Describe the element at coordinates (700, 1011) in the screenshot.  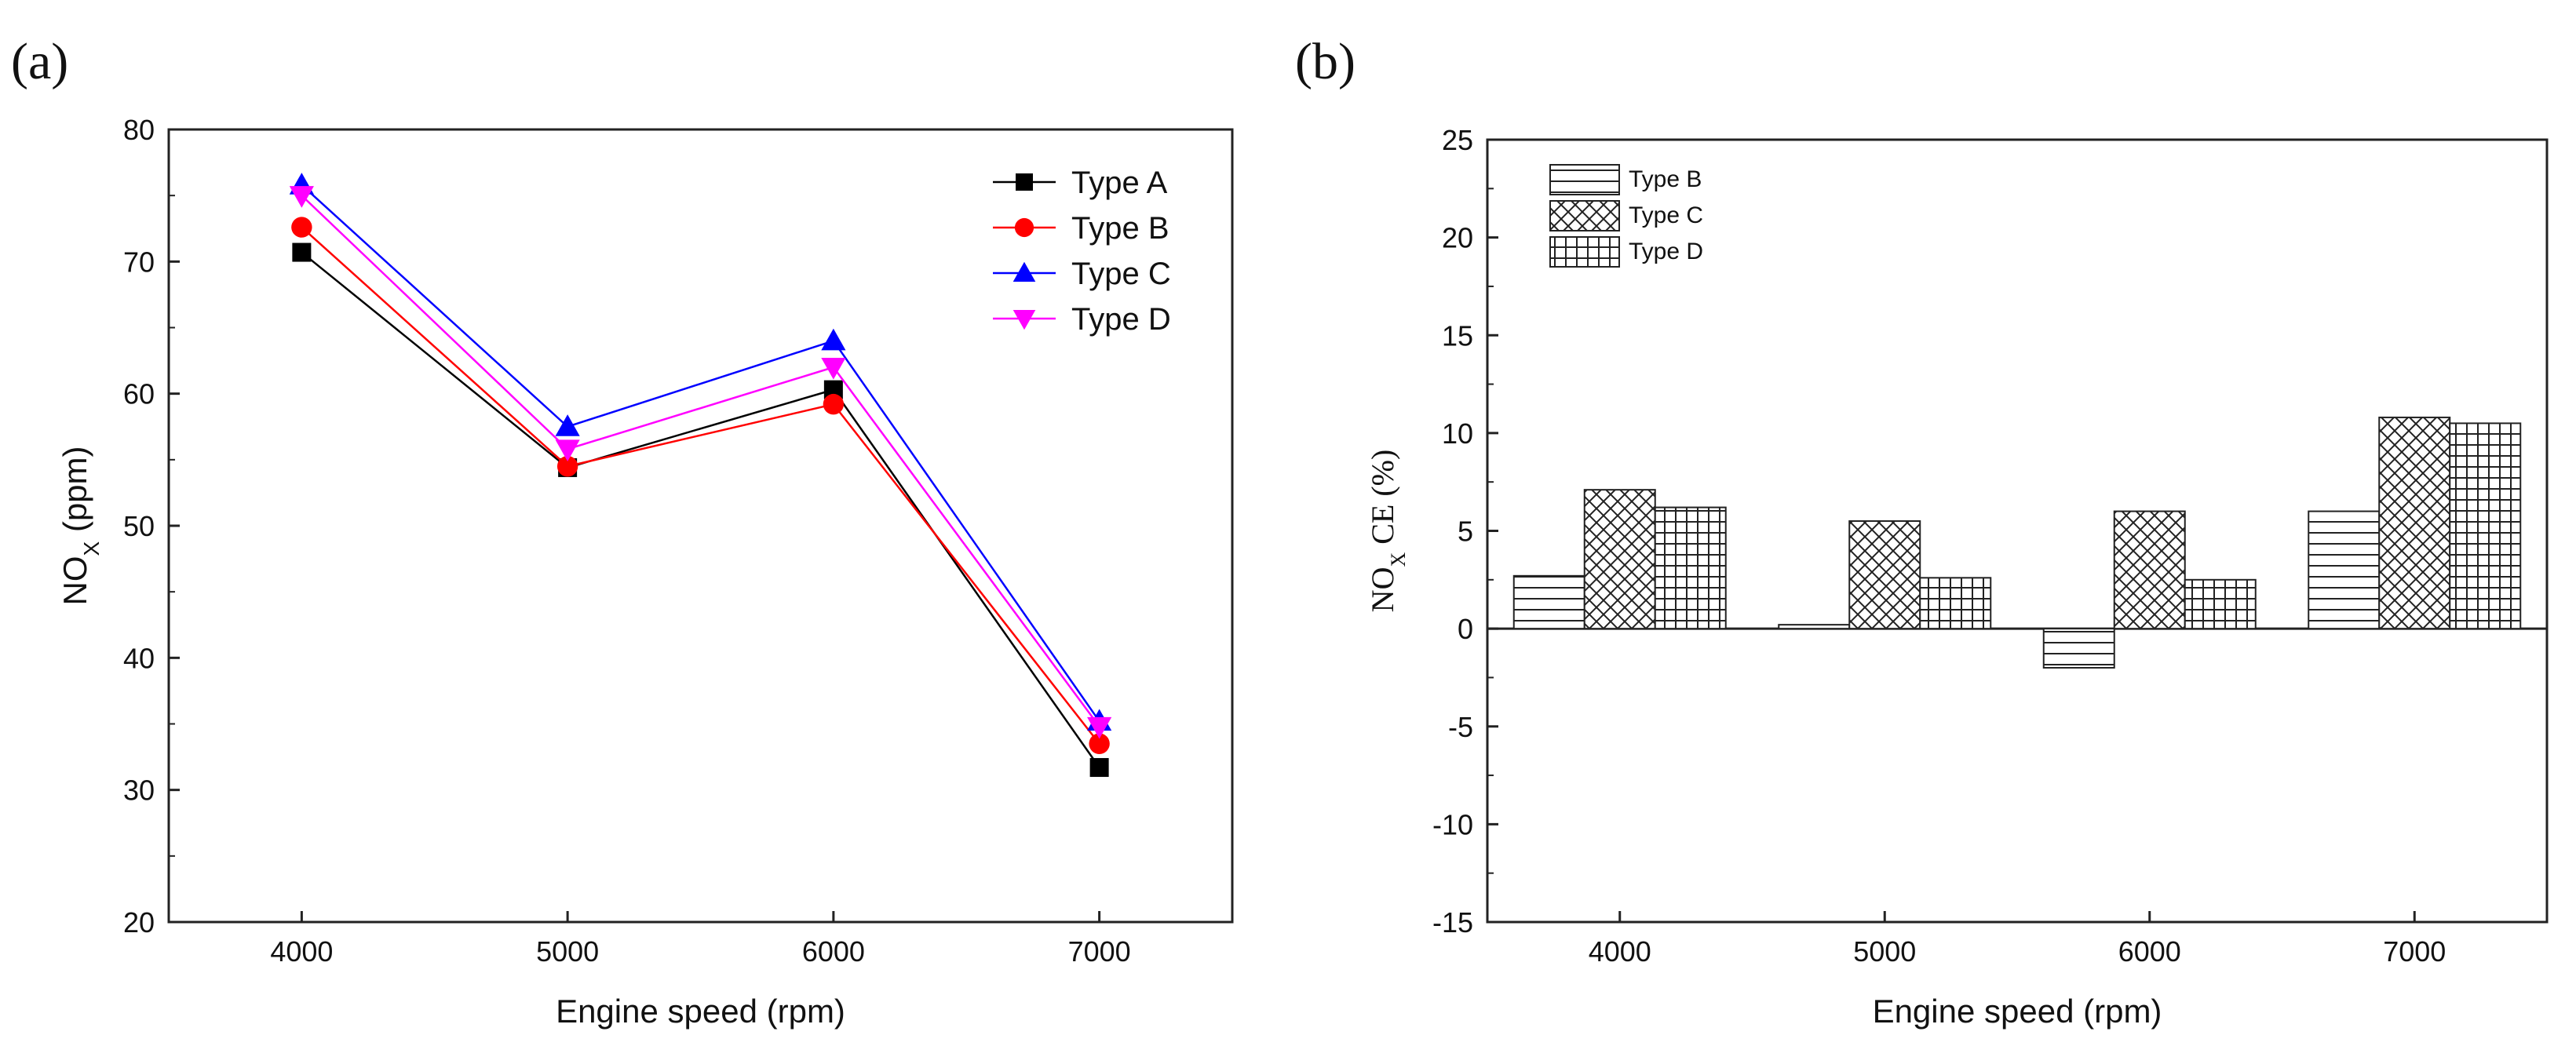
I see `x-axis-title-a: Engine speed (rpm)` at that location.